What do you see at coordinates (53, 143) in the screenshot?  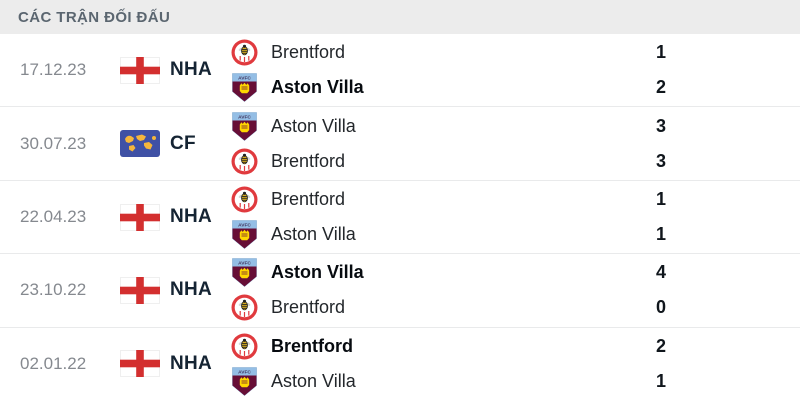 I see `match-date: 30.07.23` at bounding box center [53, 143].